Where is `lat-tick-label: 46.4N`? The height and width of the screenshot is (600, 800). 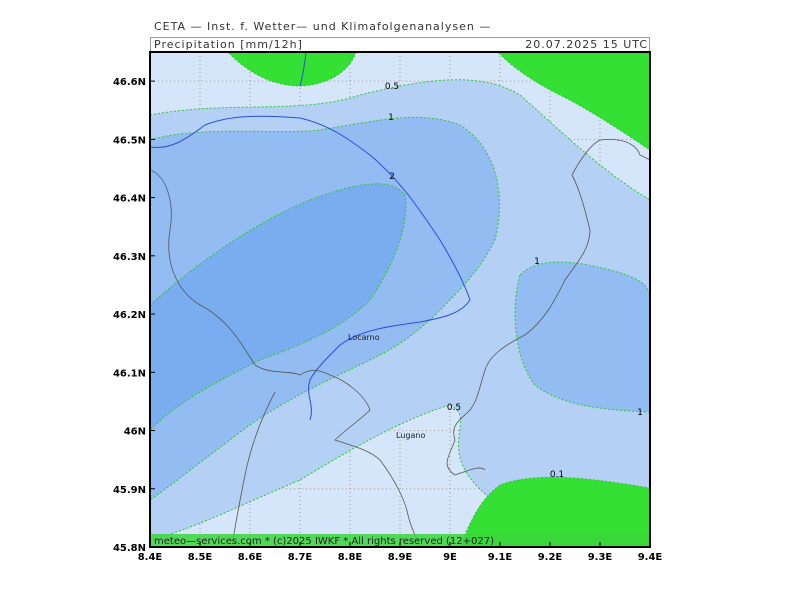 lat-tick-label: 46.4N is located at coordinates (129, 199).